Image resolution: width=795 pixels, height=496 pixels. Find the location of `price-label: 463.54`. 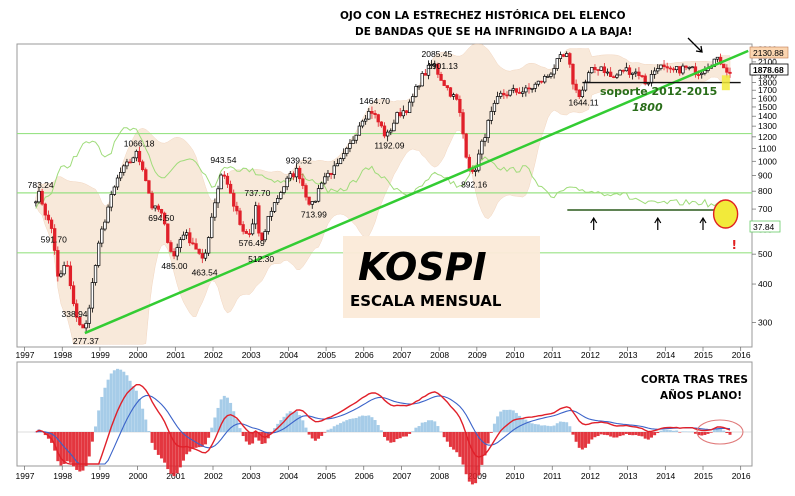

price-label: 463.54 is located at coordinates (205, 272).